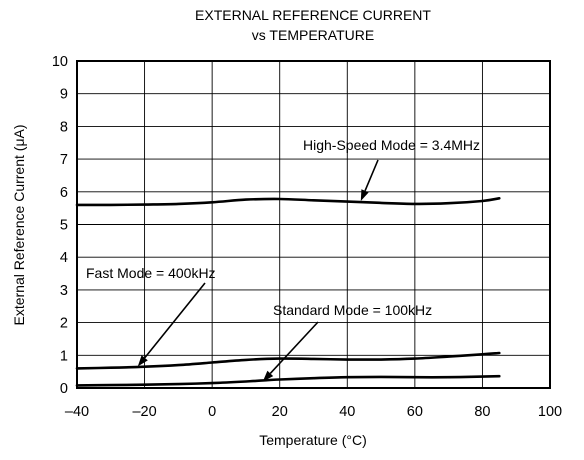 The image size is (584, 460). Describe the element at coordinates (347, 412) in the screenshot. I see `x-tick-label: 40` at that location.